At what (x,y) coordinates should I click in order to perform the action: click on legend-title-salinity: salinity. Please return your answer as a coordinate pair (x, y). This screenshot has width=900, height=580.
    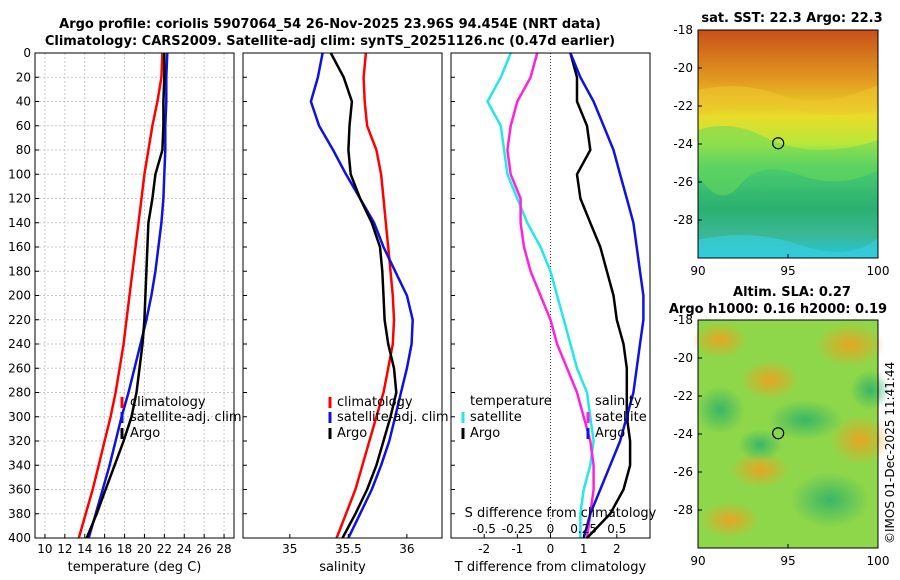
    Looking at the image, I should click on (618, 401).